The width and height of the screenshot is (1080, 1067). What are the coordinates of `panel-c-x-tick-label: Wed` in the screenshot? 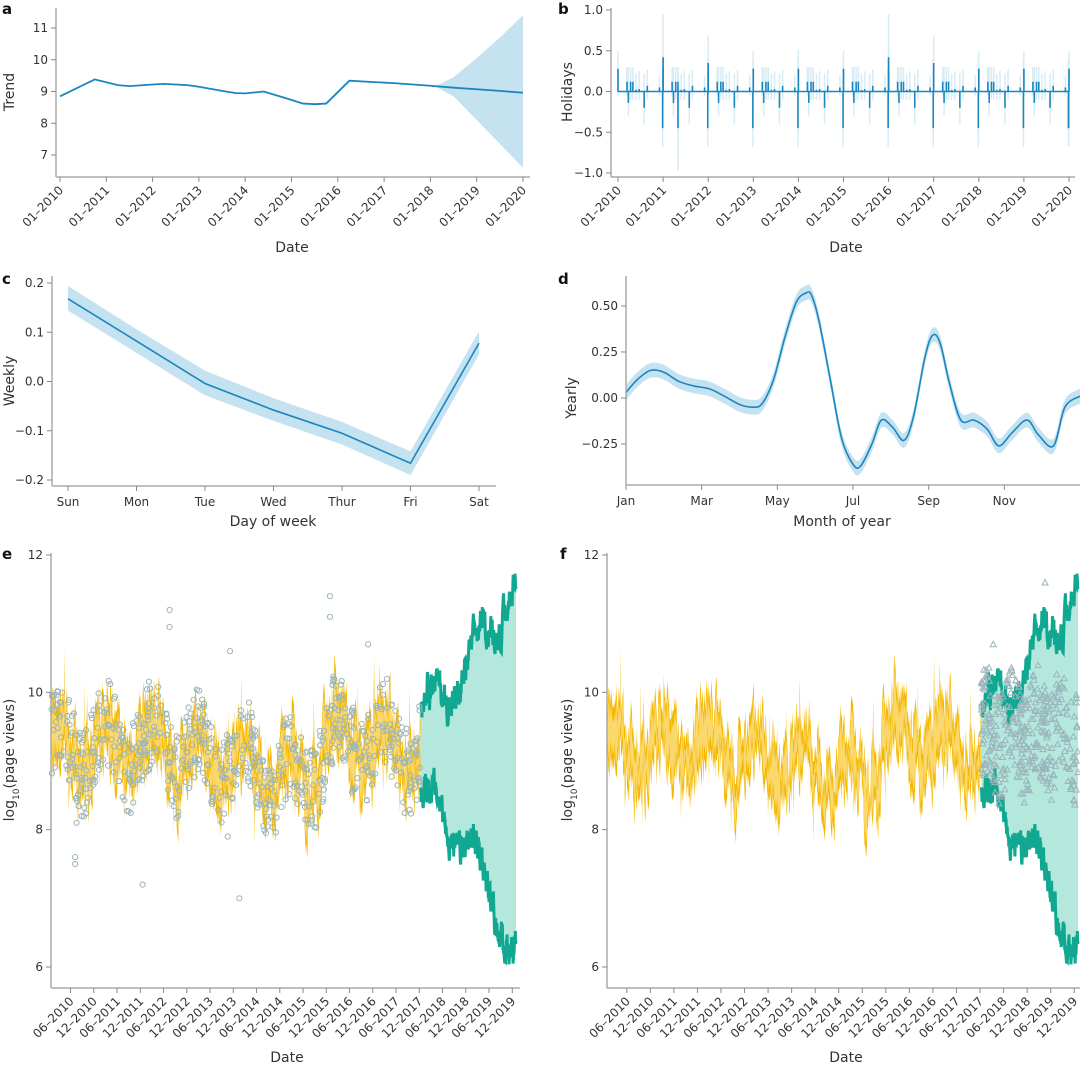 It's located at (273, 502).